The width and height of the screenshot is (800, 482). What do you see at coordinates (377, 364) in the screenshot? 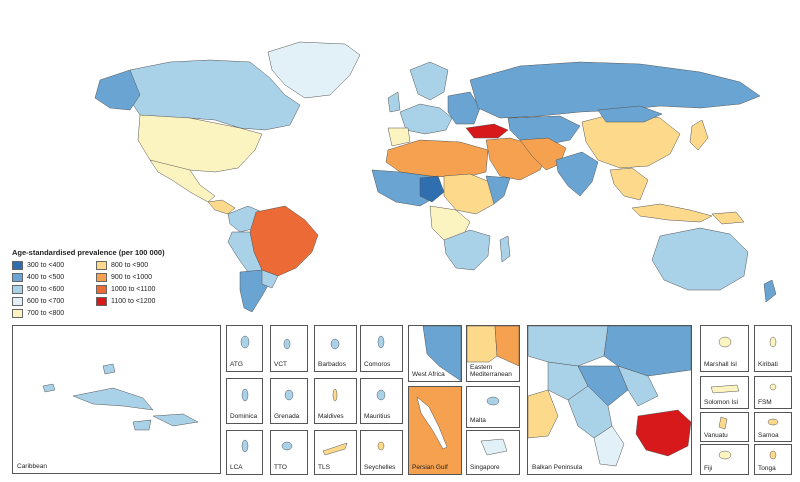
I see `inset-label: Comoros` at bounding box center [377, 364].